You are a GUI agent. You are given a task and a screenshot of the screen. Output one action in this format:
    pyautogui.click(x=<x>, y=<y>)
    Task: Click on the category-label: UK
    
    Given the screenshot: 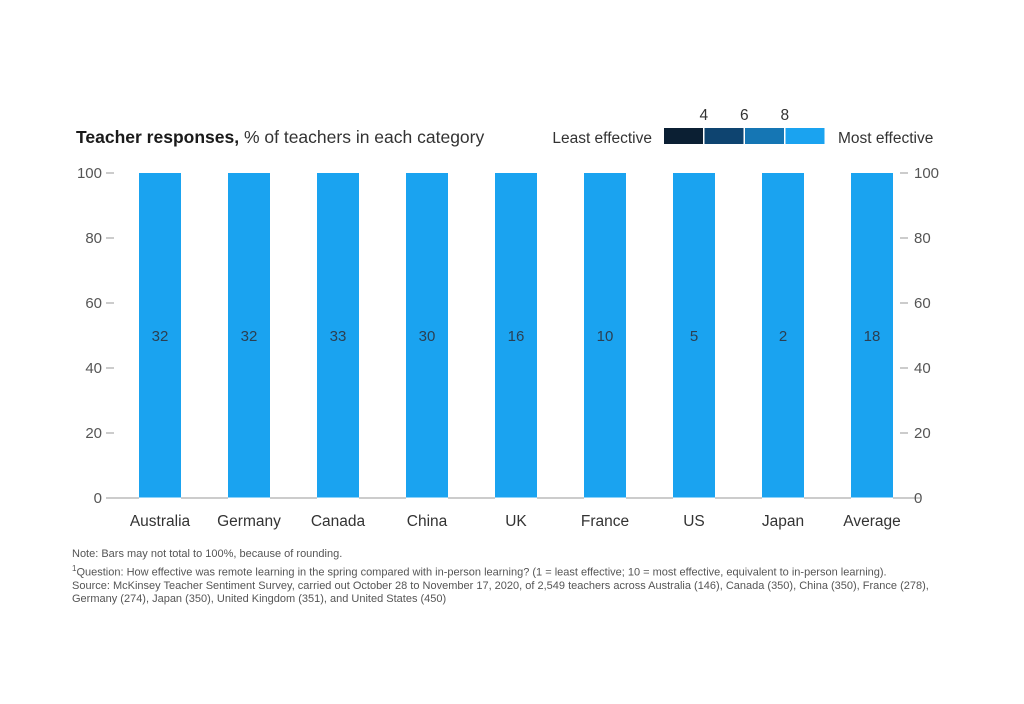 What is the action you would take?
    pyautogui.click(x=516, y=521)
    